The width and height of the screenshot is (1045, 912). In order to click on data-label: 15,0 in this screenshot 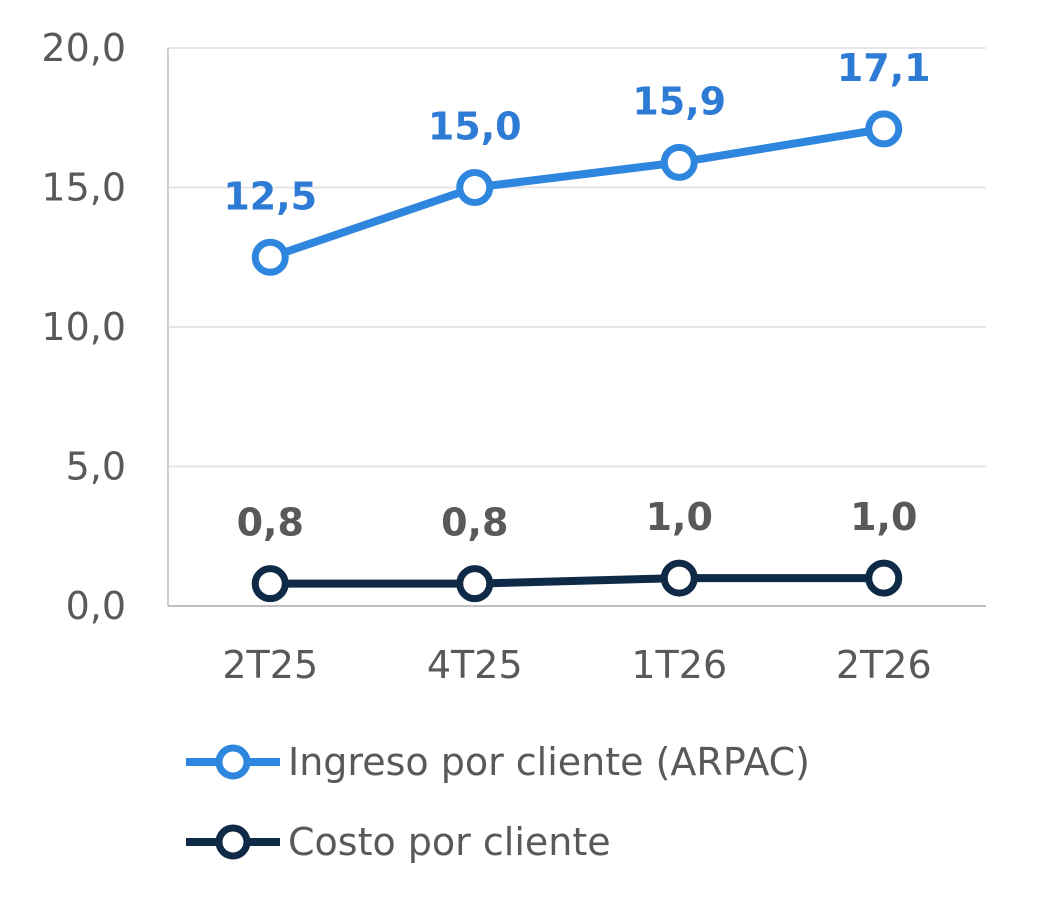, I will do `click(475, 127)`.